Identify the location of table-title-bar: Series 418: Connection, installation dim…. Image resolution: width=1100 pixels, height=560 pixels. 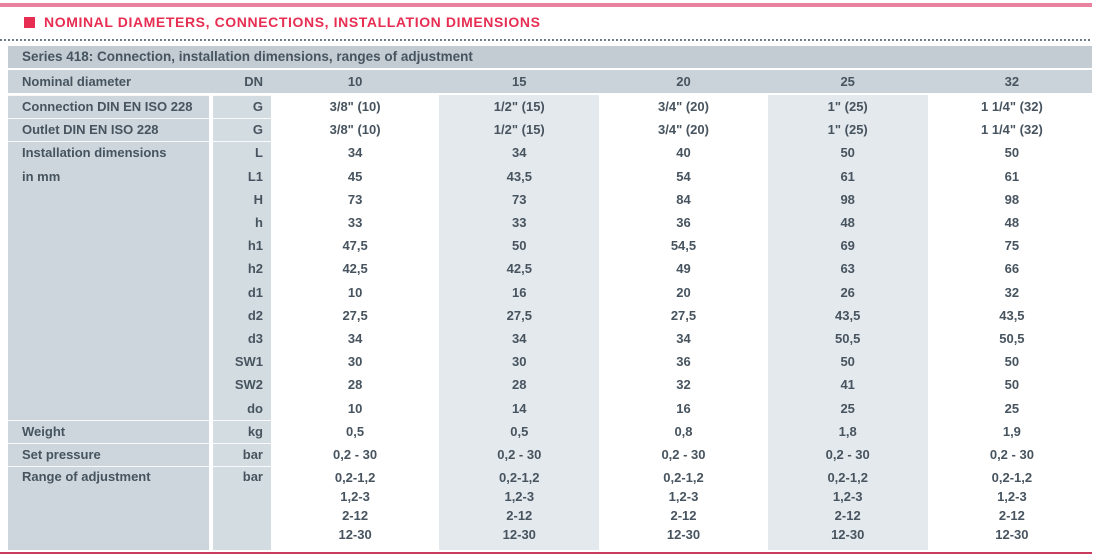
(550, 57).